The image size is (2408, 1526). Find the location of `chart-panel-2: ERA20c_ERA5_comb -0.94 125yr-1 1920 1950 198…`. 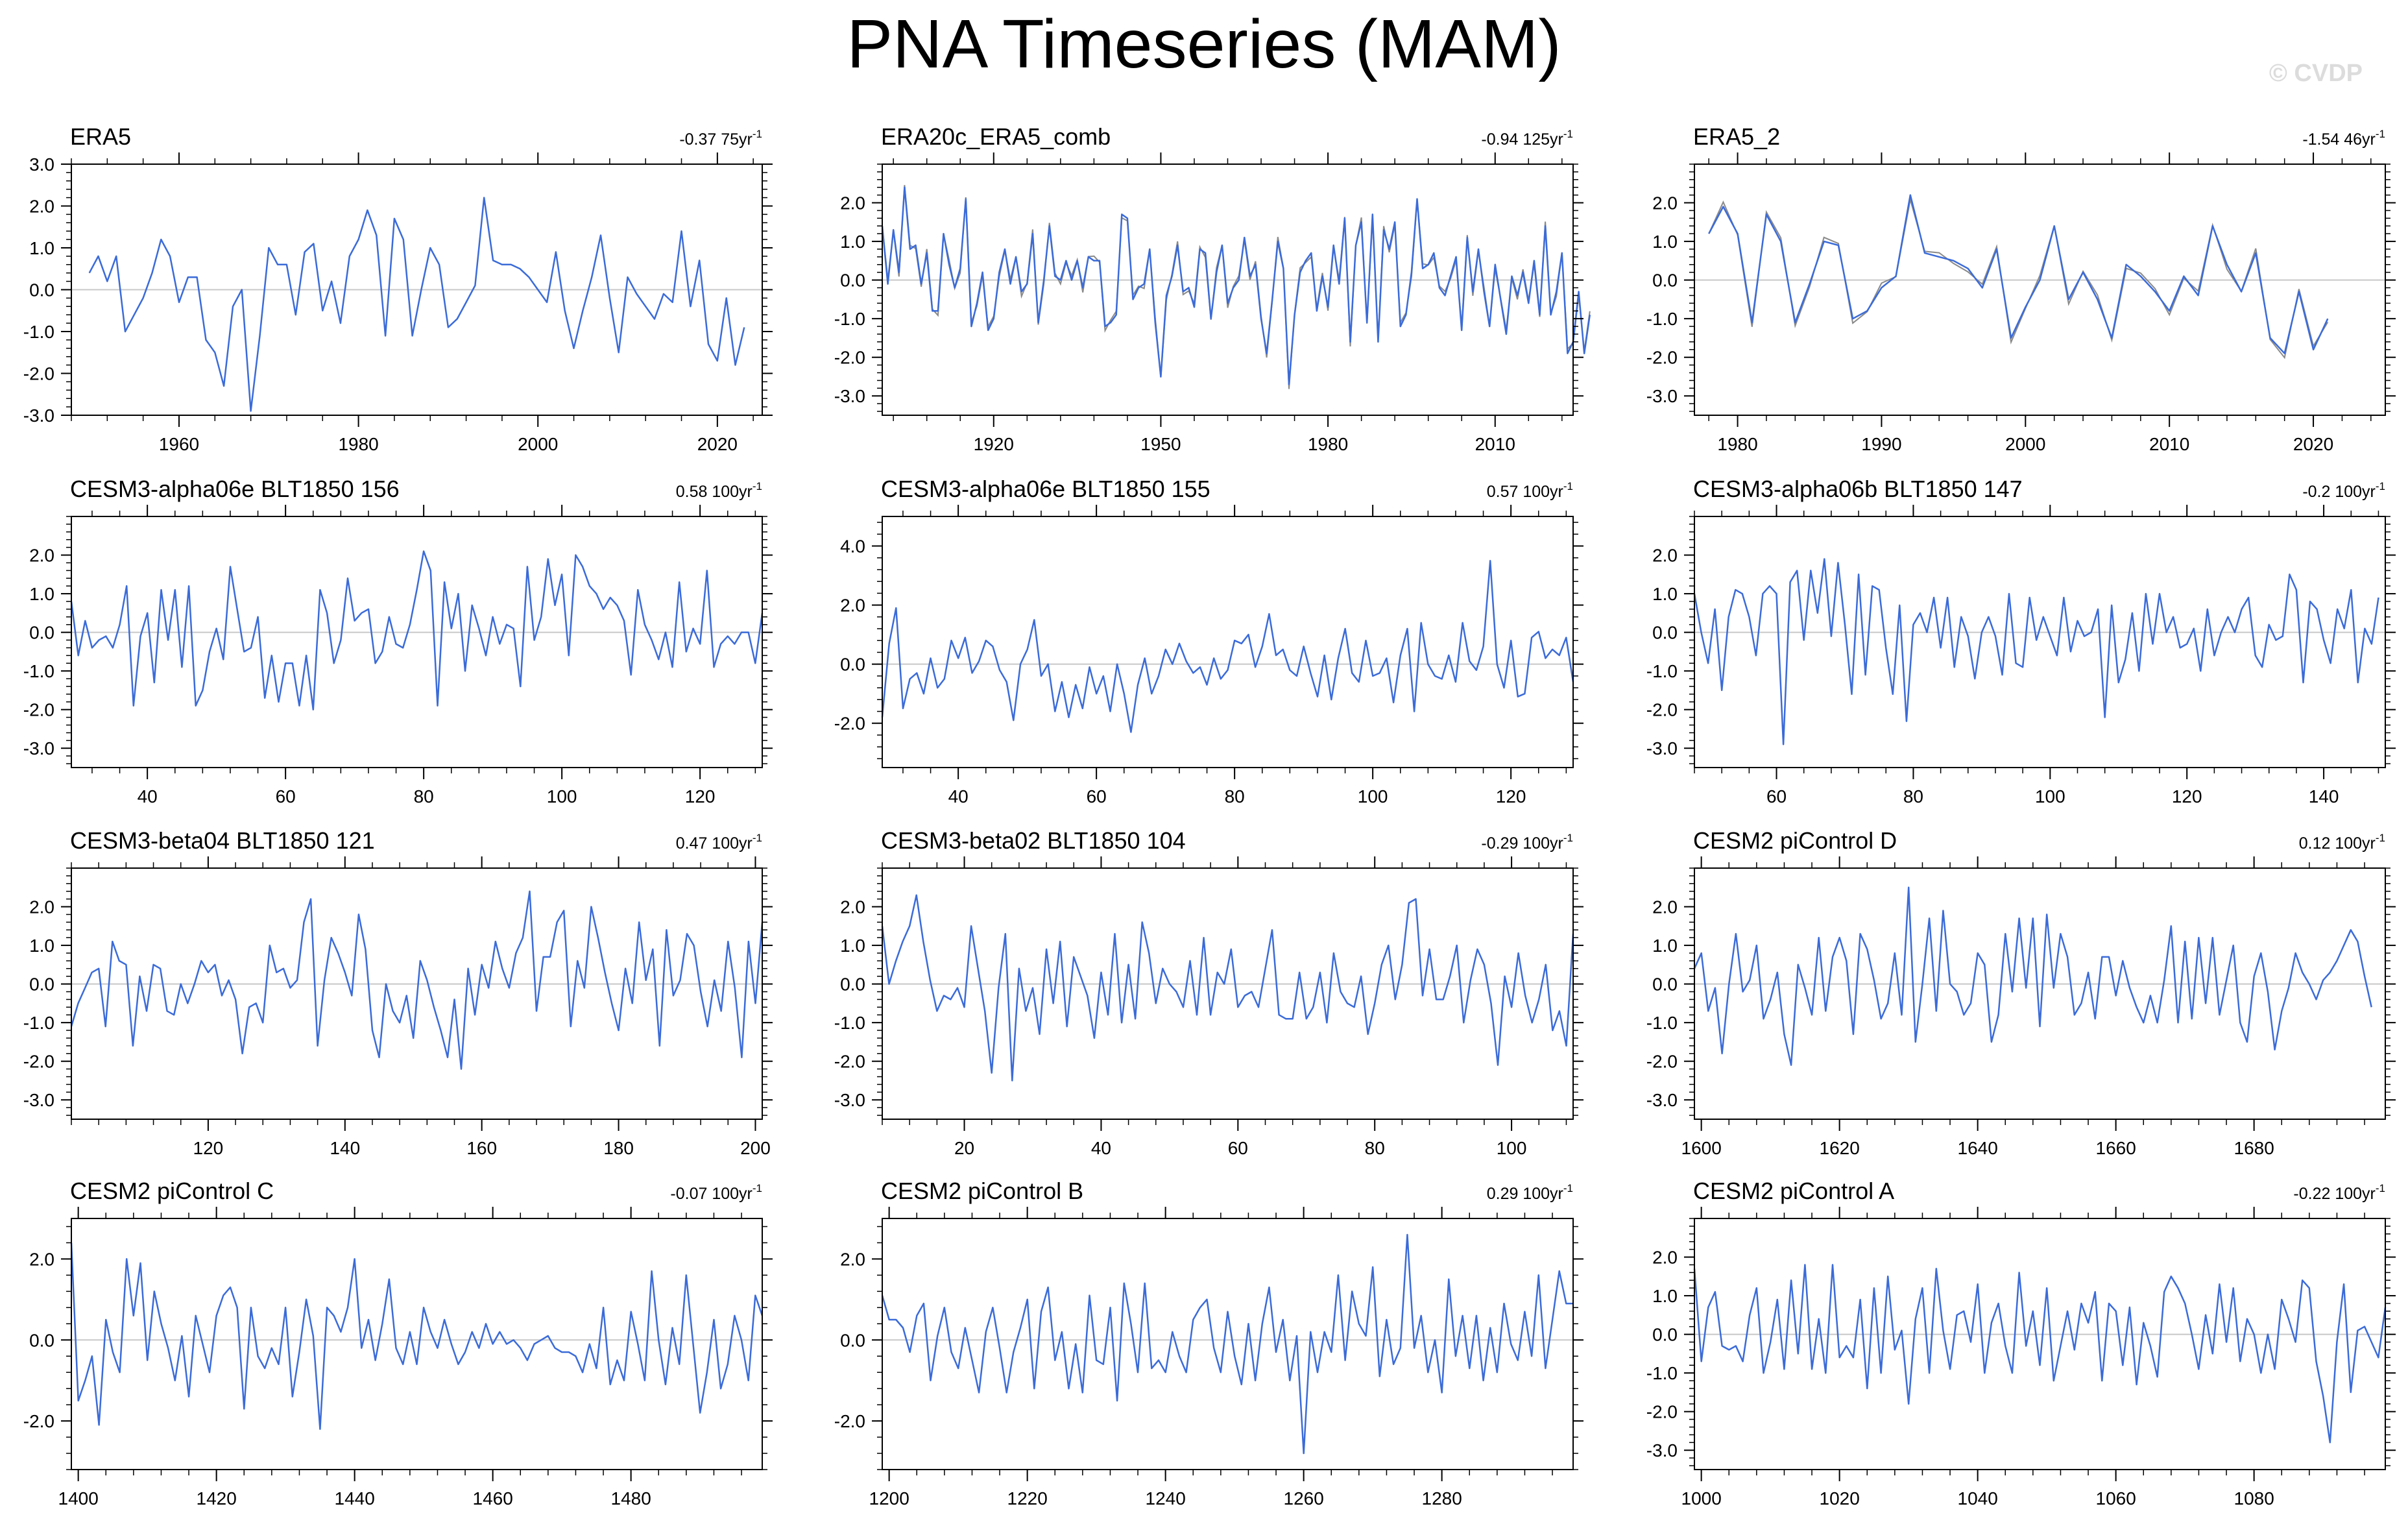

chart-panel-2: ERA20c_ERA5_comb -0.94 125yr-1 1920 1950 198… is located at coordinates (1212, 289).